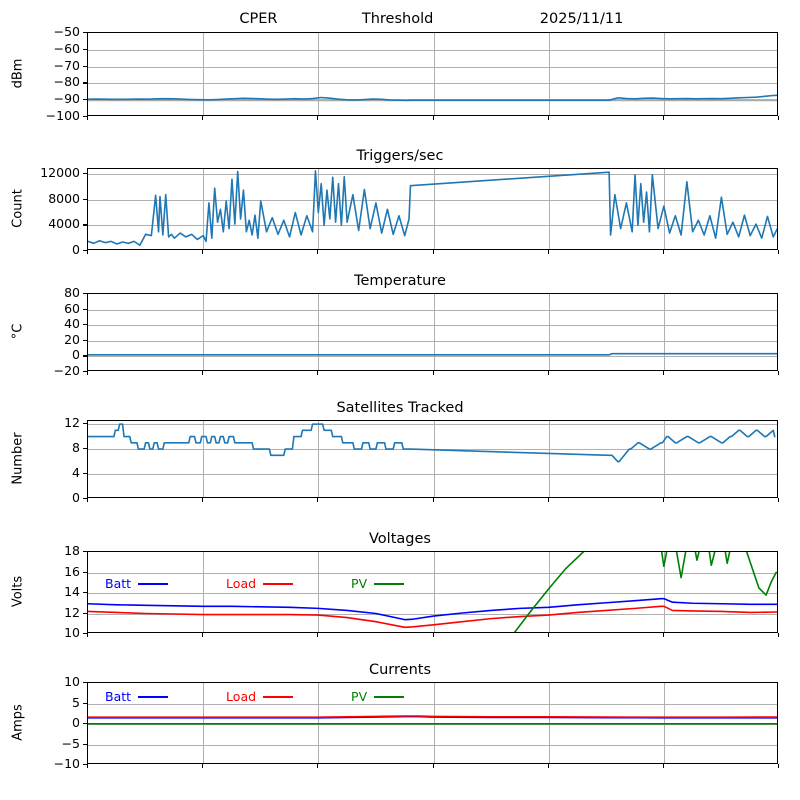 The width and height of the screenshot is (800, 800). I want to click on y-tick-label: 60, so click(72, 308).